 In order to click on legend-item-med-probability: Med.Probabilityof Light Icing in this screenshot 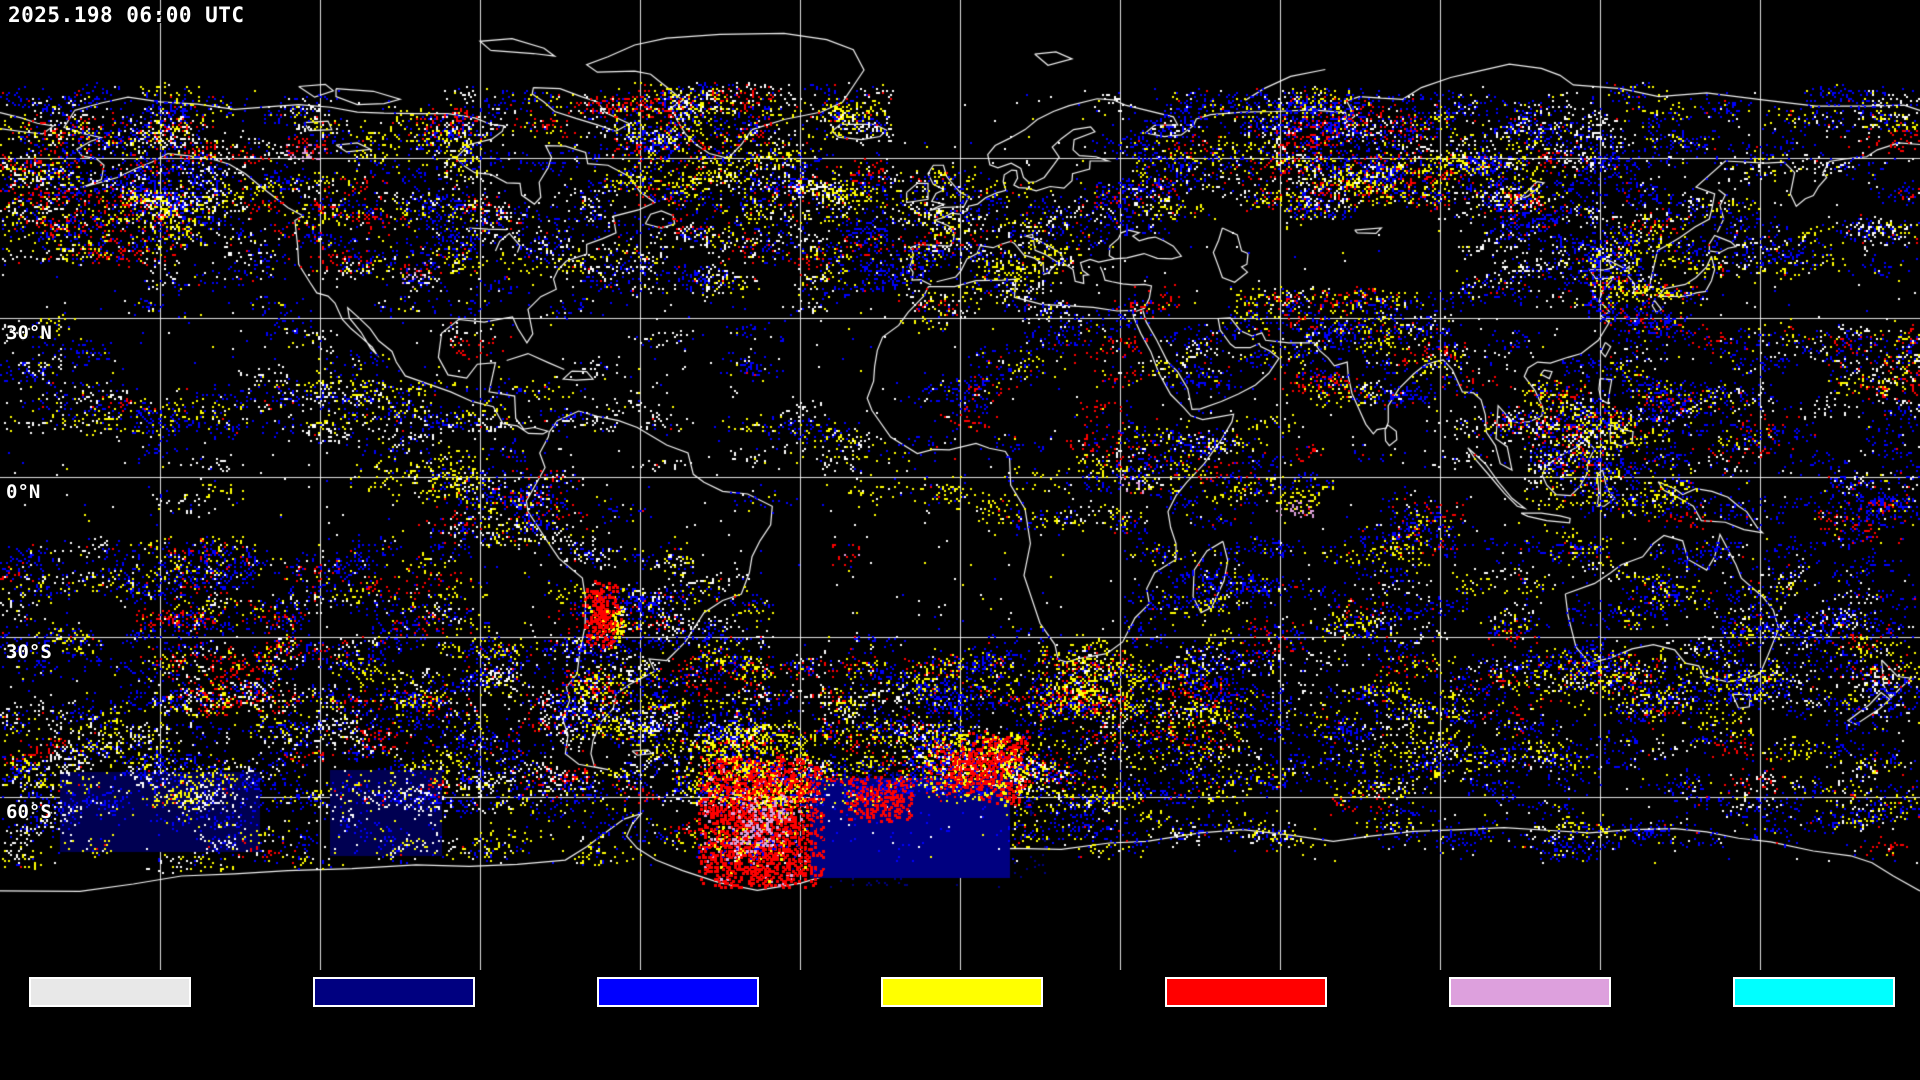, I will do `click(678, 1027)`.